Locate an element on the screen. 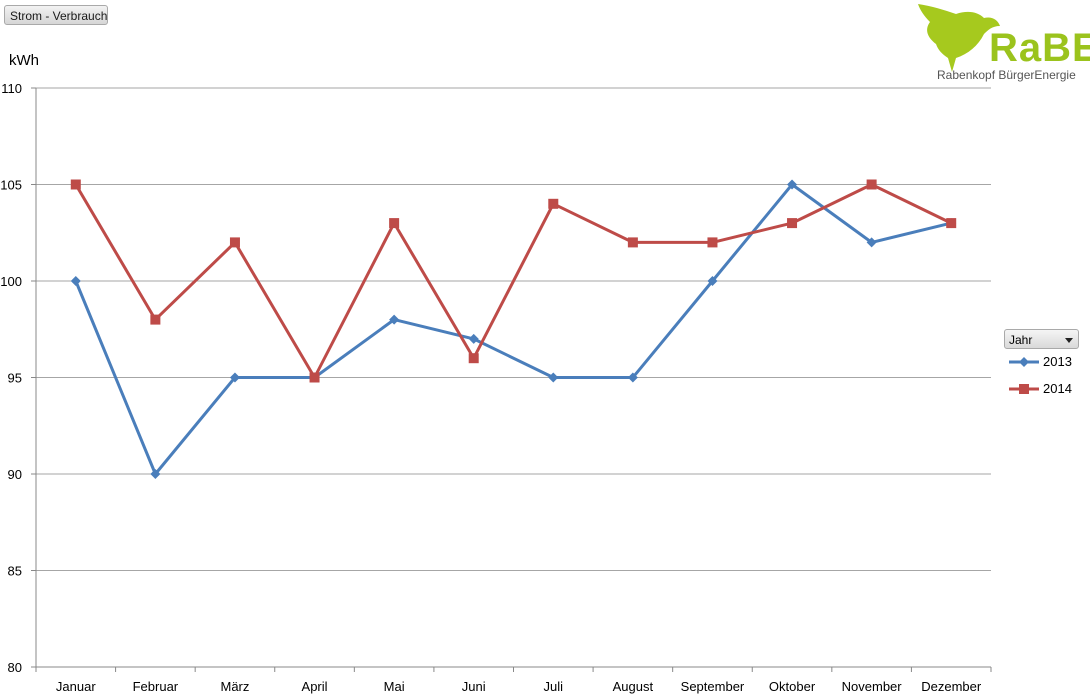 The height and width of the screenshot is (700, 1090). x-tick-label: Februar is located at coordinates (156, 686).